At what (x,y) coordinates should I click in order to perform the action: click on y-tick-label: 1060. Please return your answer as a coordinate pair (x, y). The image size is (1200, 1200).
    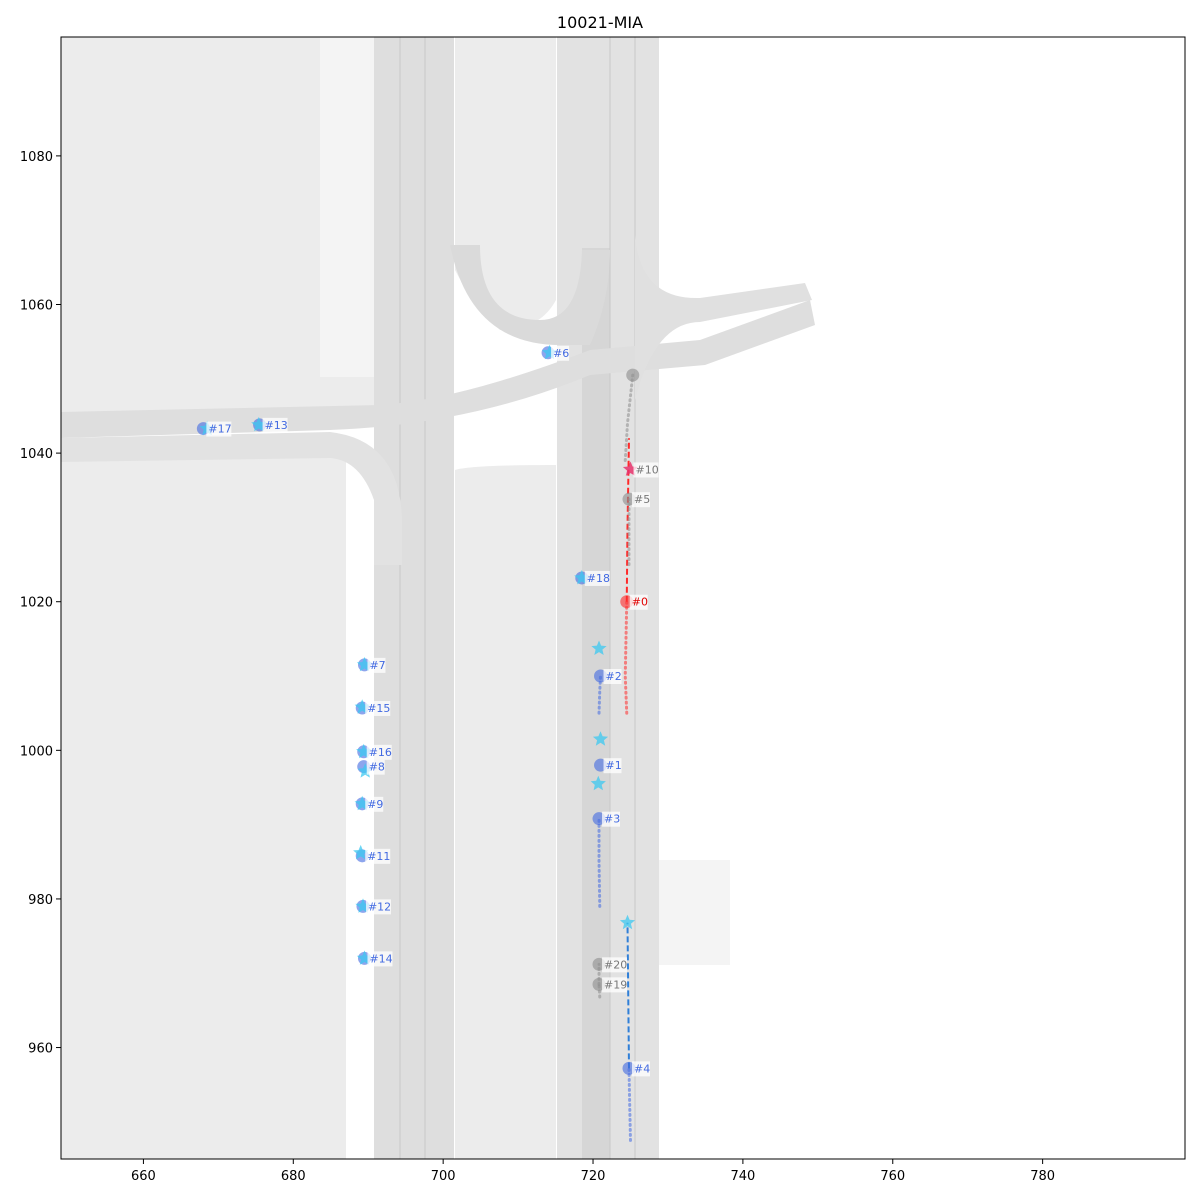
    Looking at the image, I should click on (36, 305).